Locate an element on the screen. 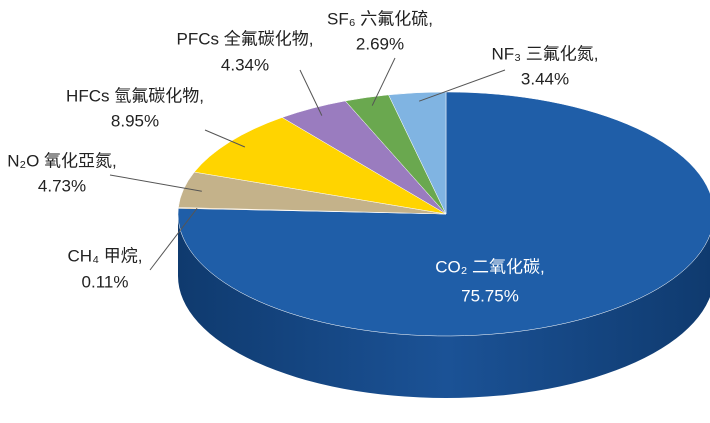 Image resolution: width=710 pixels, height=423 pixels. value-label: 3.44% is located at coordinates (545, 78).